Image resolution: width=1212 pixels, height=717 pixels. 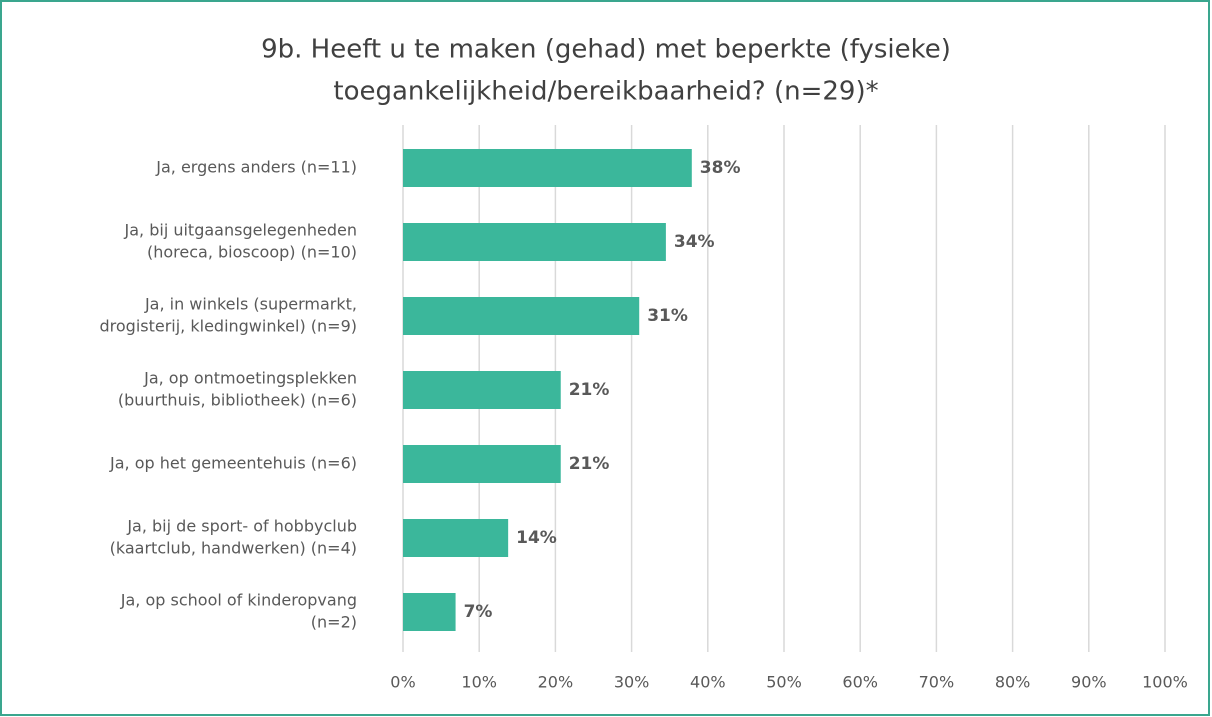 I want to click on y-tick-label: (kaartclub, handwerken) (n=4), so click(x=233, y=548).